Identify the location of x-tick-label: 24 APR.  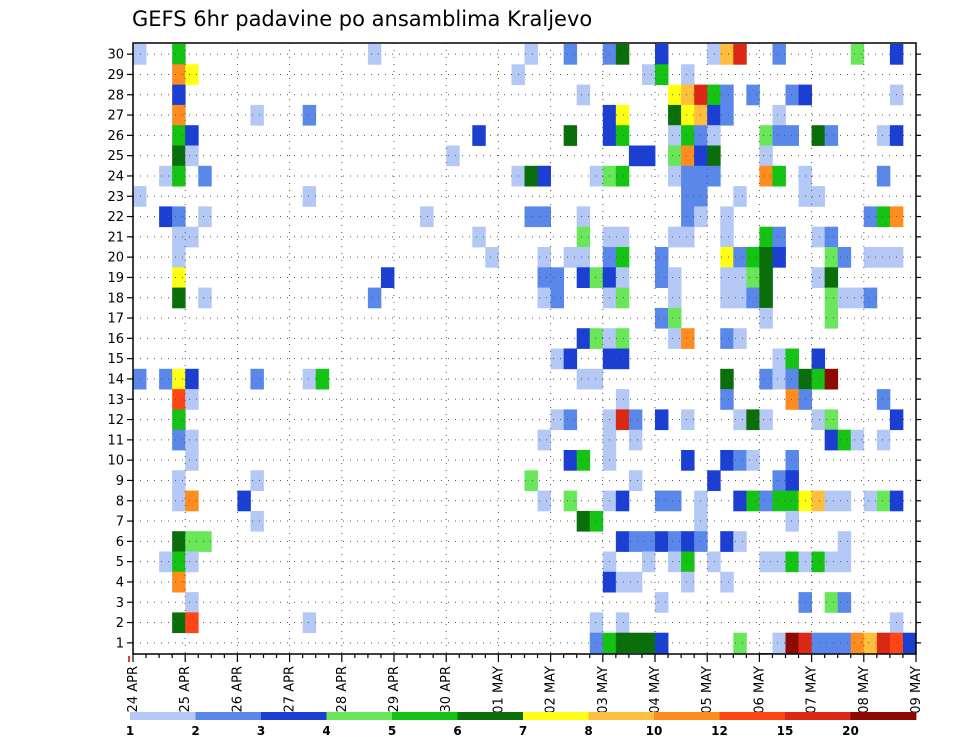
(133, 689).